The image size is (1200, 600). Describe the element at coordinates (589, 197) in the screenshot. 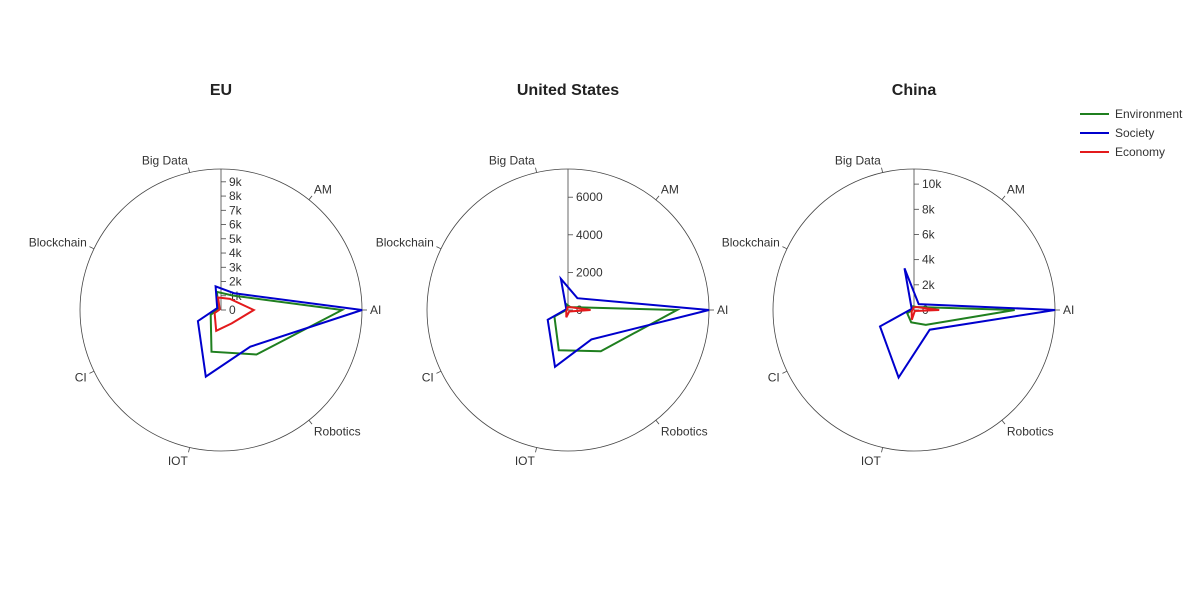

I see `radial-tick-label: 6000` at that location.